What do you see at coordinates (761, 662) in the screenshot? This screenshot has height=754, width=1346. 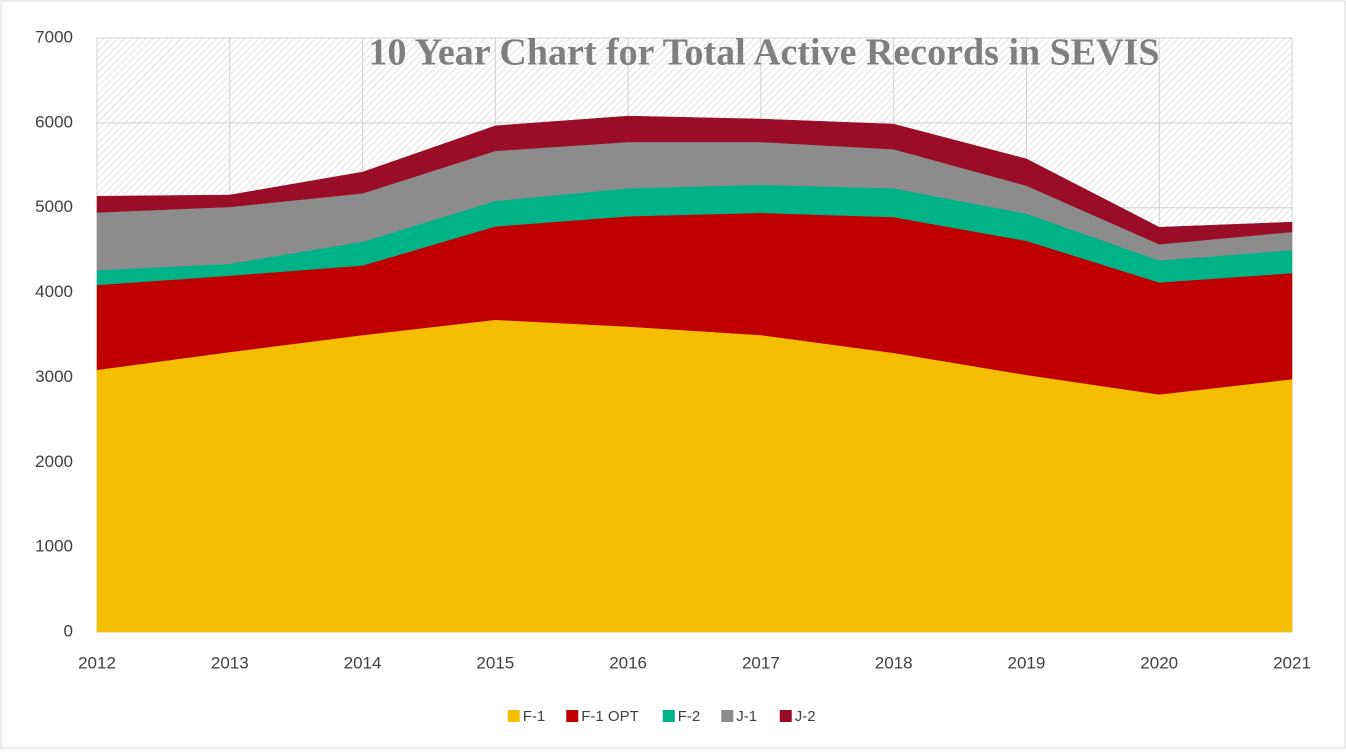 I see `x-tick-label: 2017` at bounding box center [761, 662].